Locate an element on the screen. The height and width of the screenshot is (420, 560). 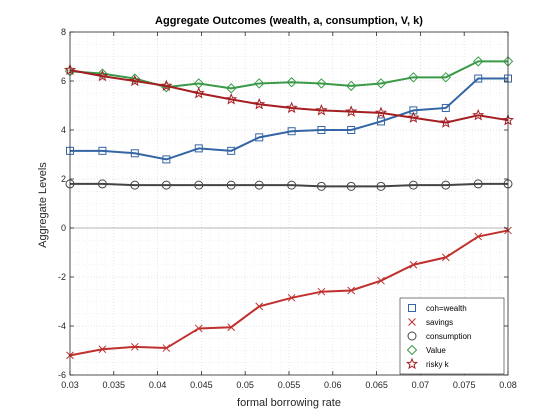
y-tick-label: -4 is located at coordinates (62, 326).